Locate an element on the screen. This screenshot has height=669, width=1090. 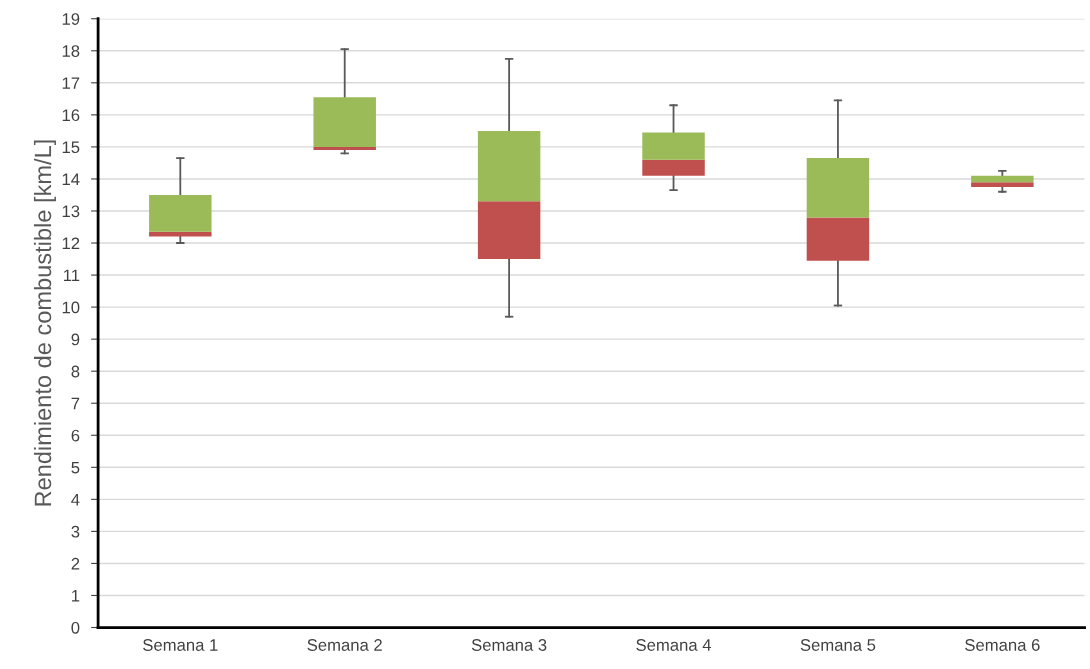
y-tick-label: 19 is located at coordinates (71, 19).